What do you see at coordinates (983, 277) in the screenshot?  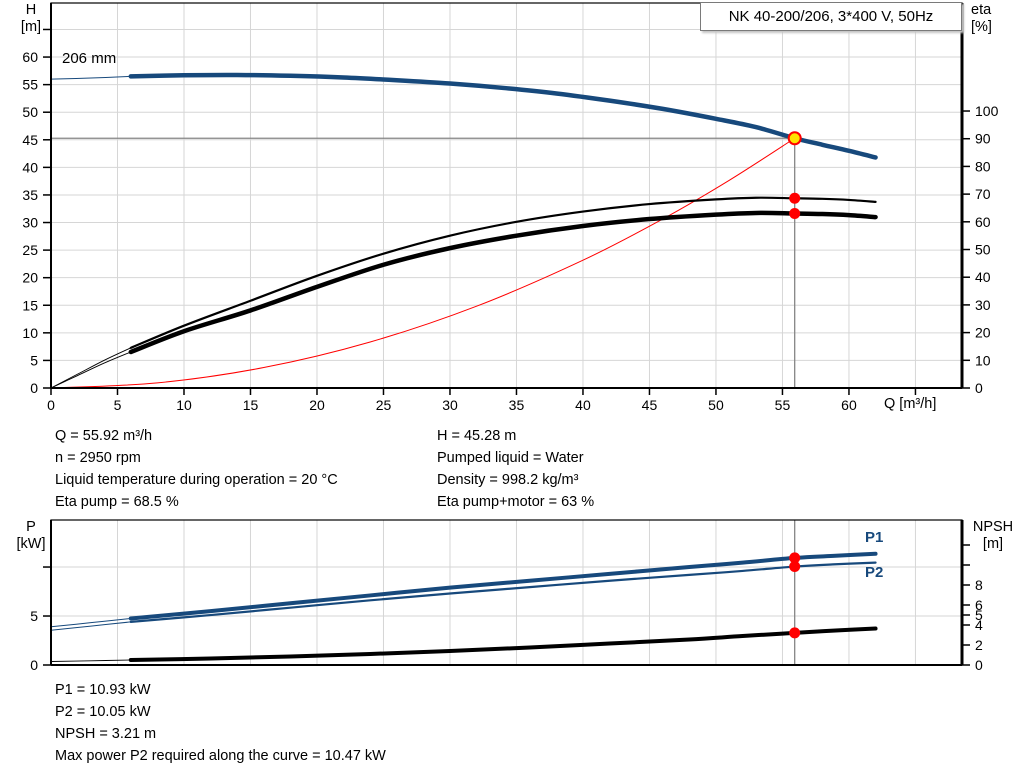 I see `y-right-tick-label: 40` at bounding box center [983, 277].